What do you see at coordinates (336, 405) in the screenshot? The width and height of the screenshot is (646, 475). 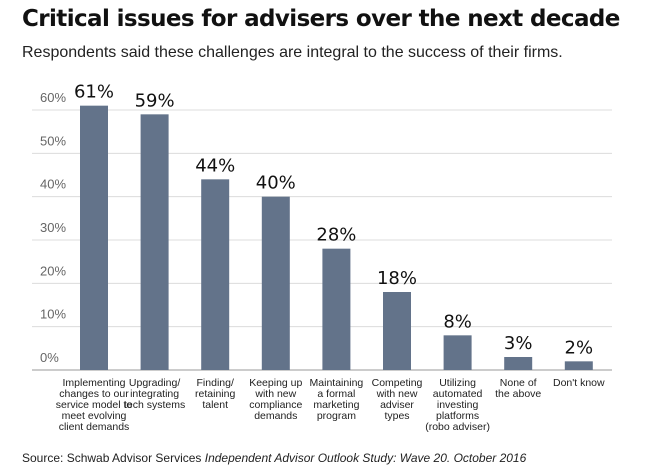 I see `x-tick-label-line: marketing` at bounding box center [336, 405].